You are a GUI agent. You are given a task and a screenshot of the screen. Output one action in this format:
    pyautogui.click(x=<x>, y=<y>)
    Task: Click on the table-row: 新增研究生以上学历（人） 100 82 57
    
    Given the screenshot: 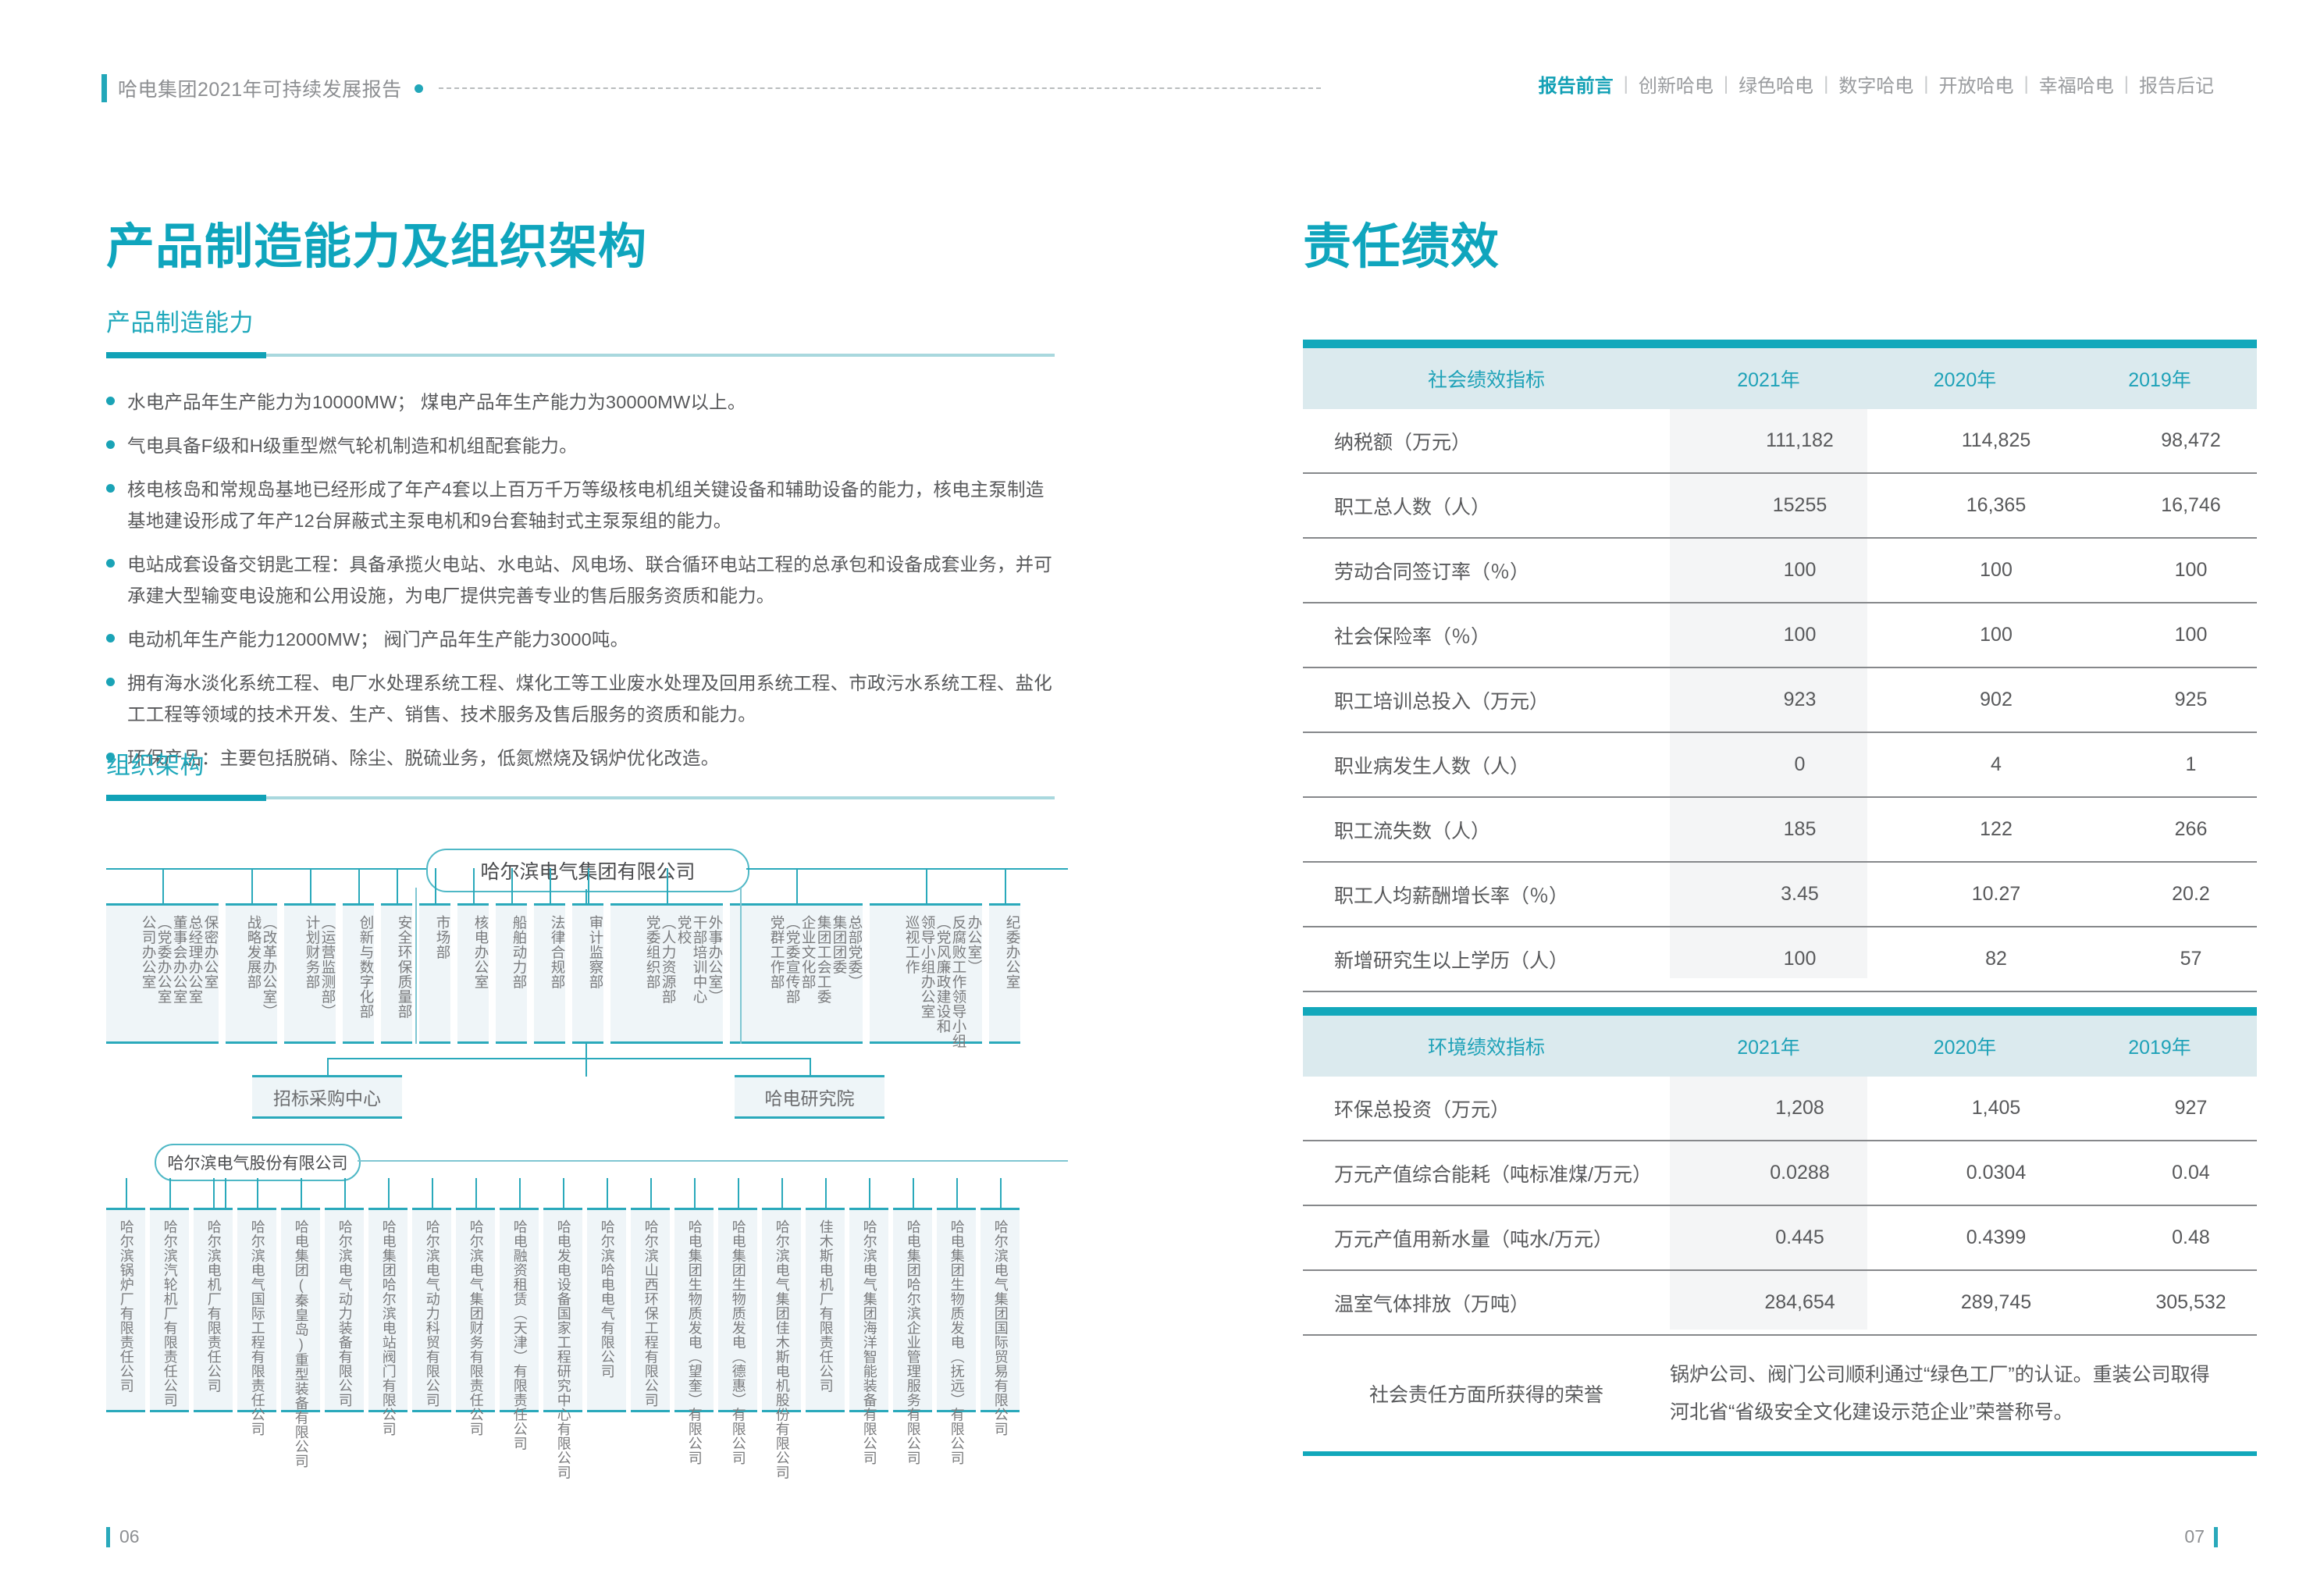 What is the action you would take?
    pyautogui.click(x=1780, y=959)
    